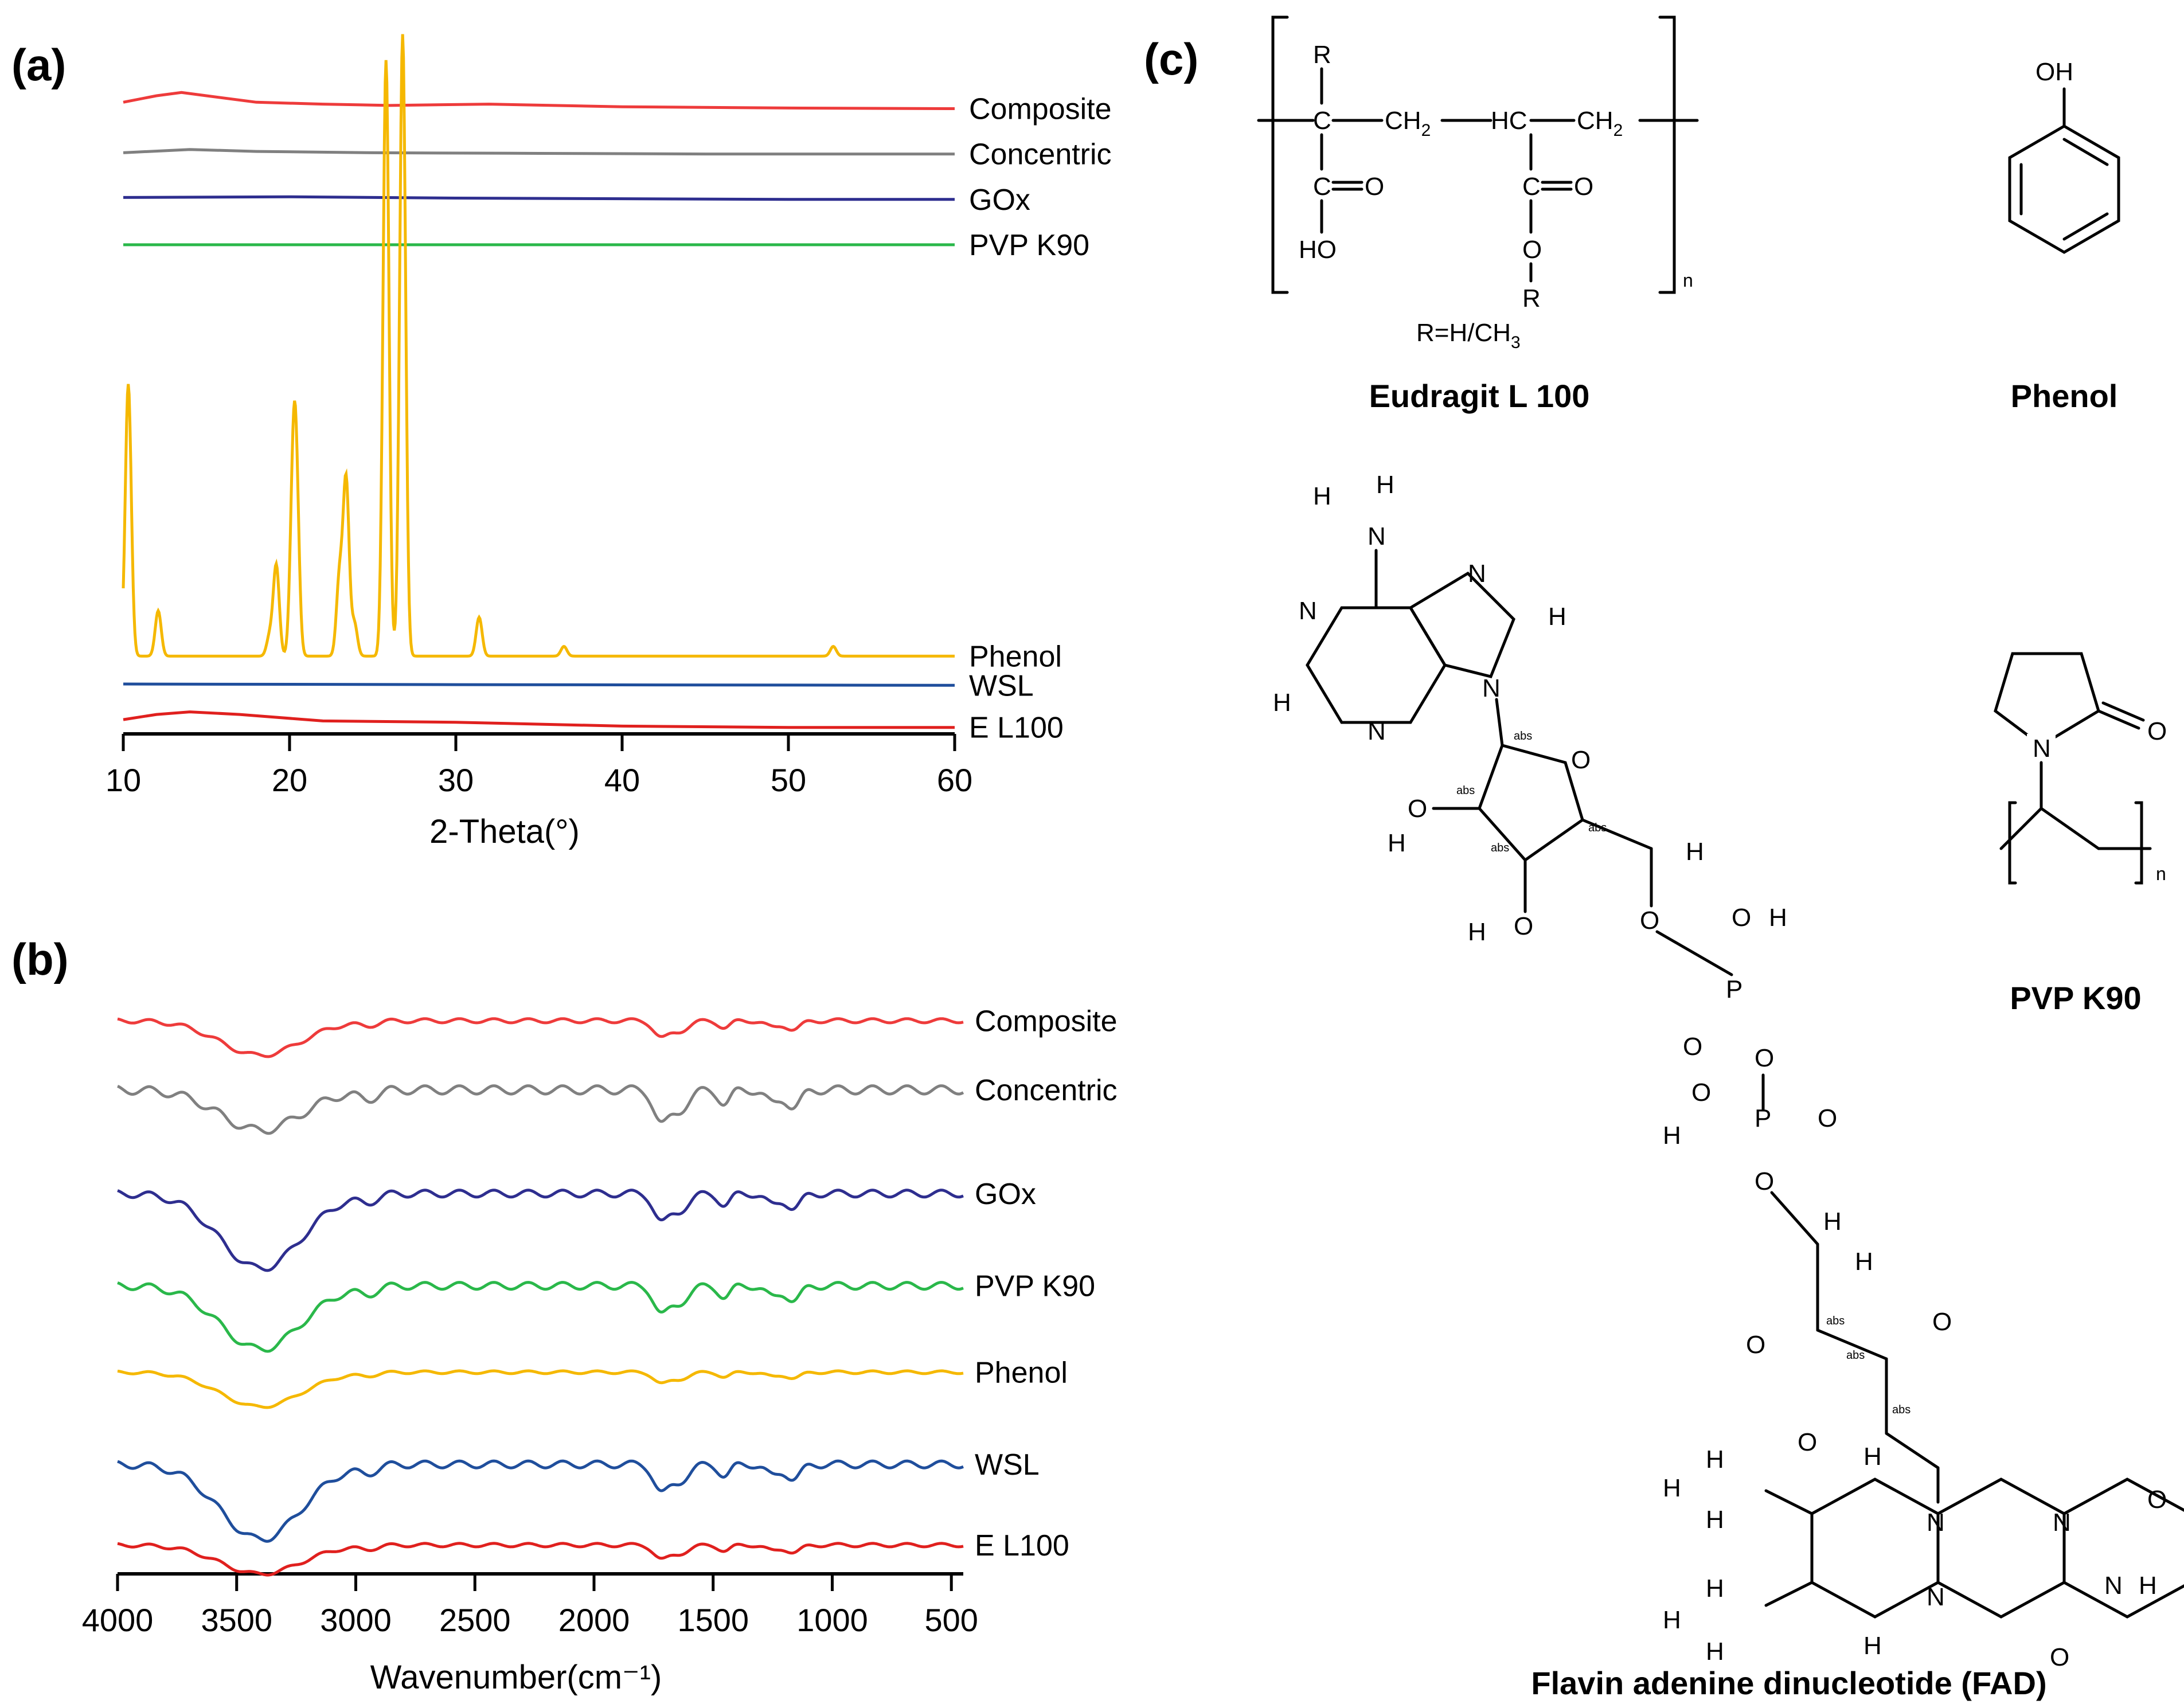  What do you see at coordinates (530, 1606) in the screenshot?
I see `ftir-x-ticks: 4000 3500 3000 2500 2000 1500 1000 500` at bounding box center [530, 1606].